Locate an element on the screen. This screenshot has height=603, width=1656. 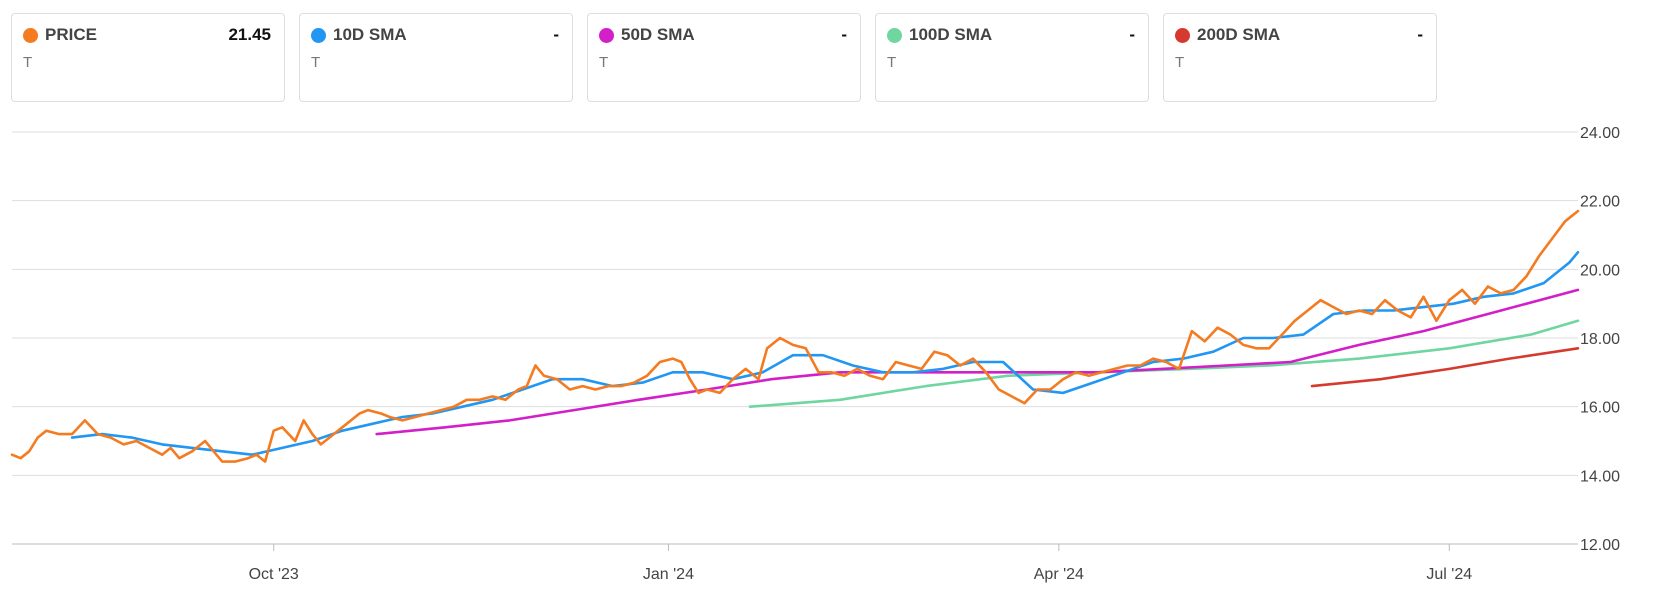
legend-label: 10D SMA is located at coordinates (370, 34).